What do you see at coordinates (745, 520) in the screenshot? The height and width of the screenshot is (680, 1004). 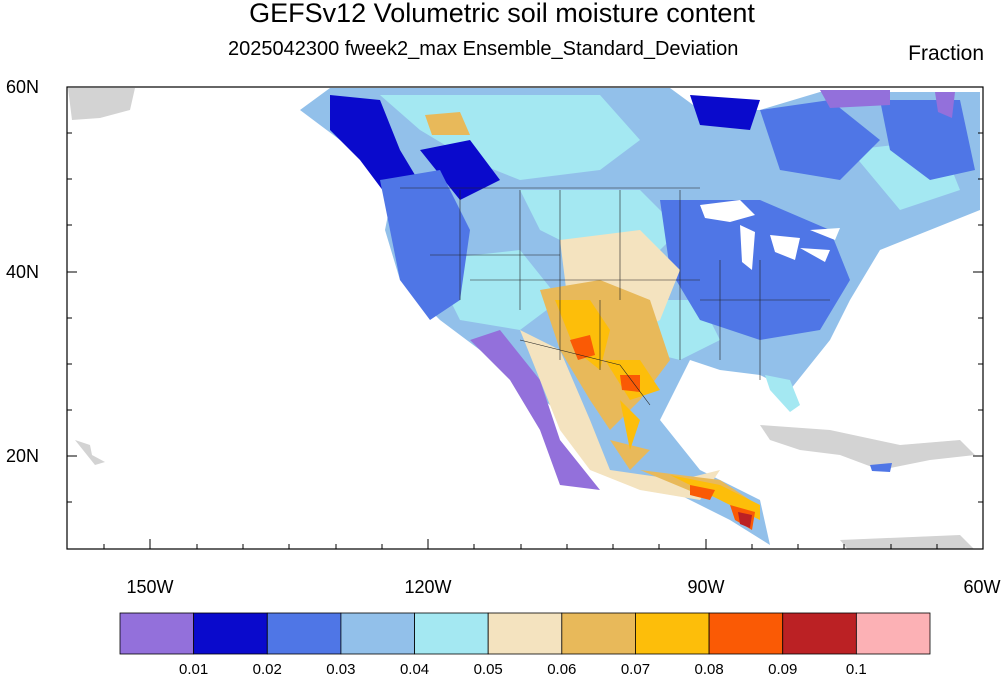 I see `field-dark-red-zone` at bounding box center [745, 520].